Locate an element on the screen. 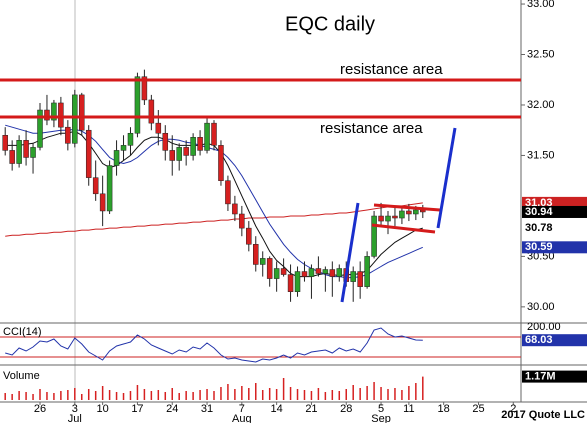  y-tick-label: 32.50 is located at coordinates (541, 54).